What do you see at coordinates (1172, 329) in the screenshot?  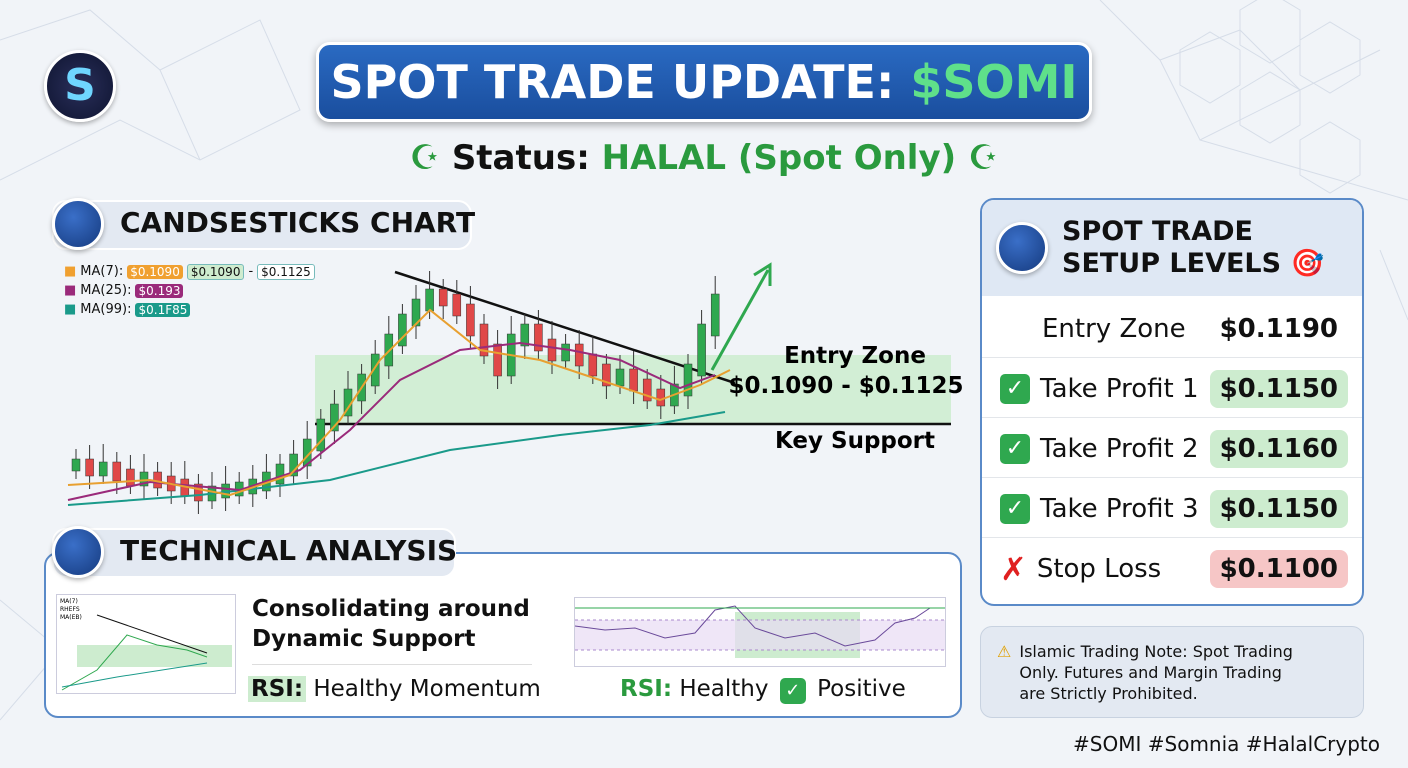 I see `setup-row: Entry Zone $0.1190` at bounding box center [1172, 329].